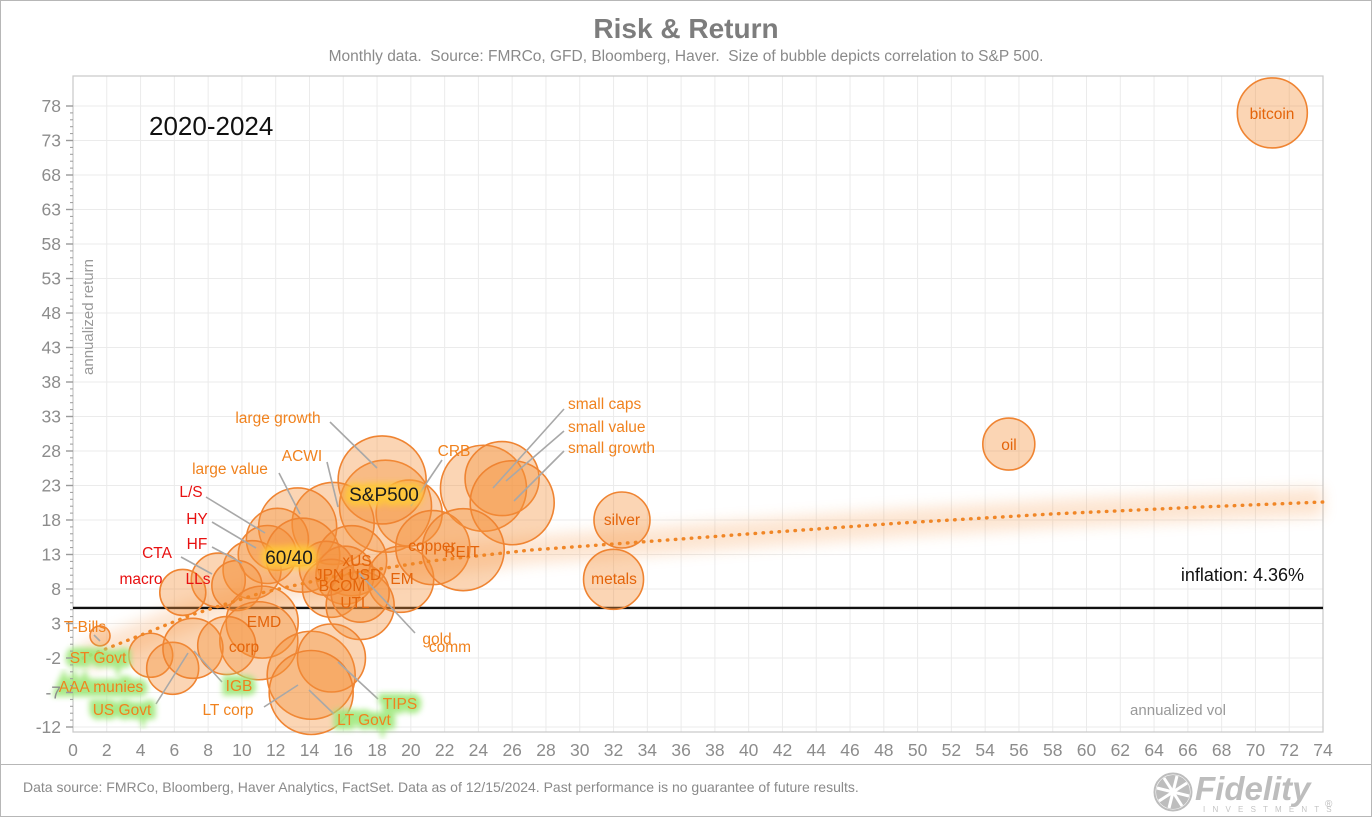 The height and width of the screenshot is (817, 1372). Describe the element at coordinates (190, 492) in the screenshot. I see `label-long-short: L/S` at that location.